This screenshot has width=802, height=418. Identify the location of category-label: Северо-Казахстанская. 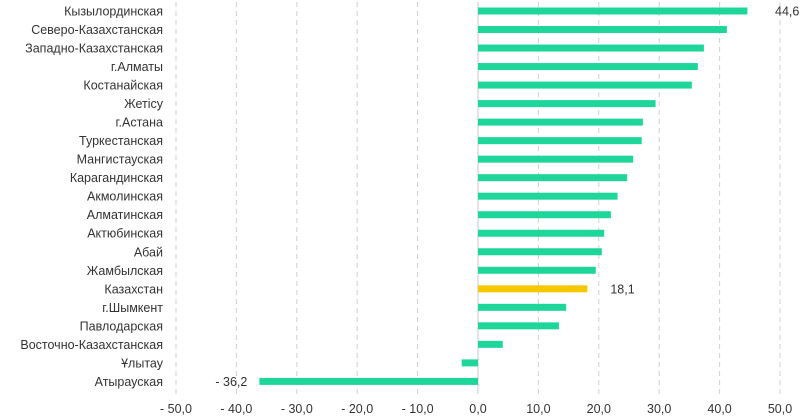
(97, 30).